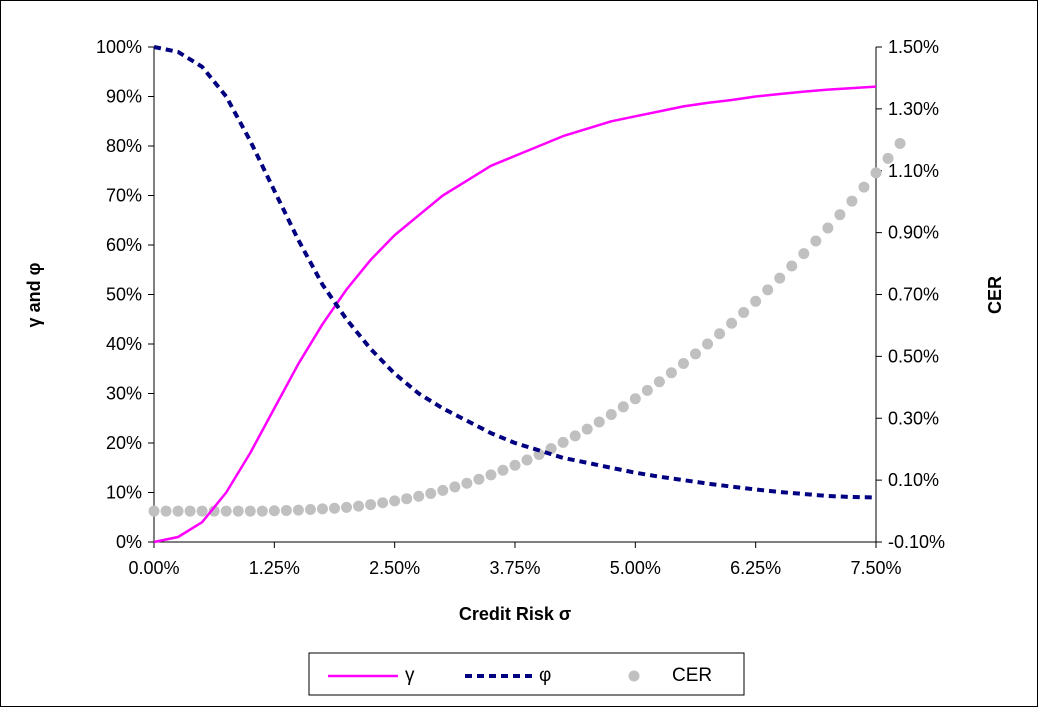 The width and height of the screenshot is (1038, 707). I want to click on left-y-tick-label: 0%, so click(129, 542).